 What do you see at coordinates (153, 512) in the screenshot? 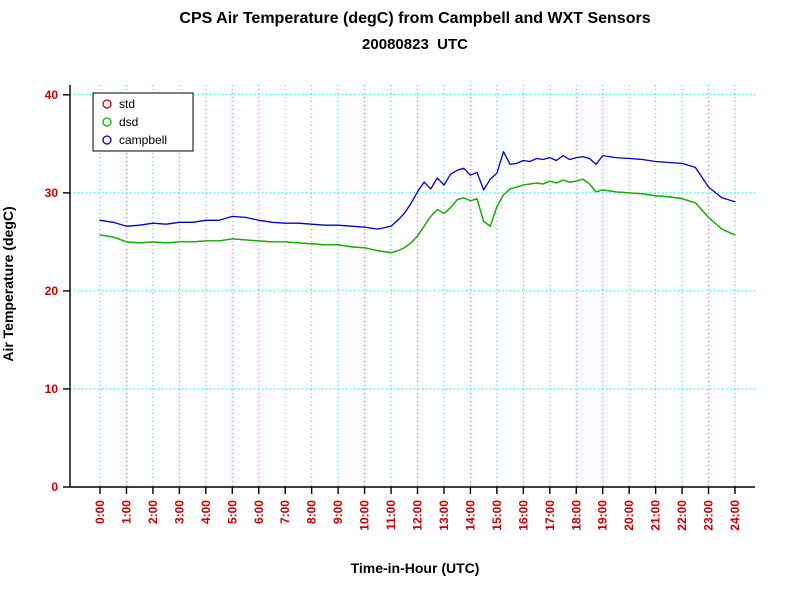
I see `x-tick-label: 2:00` at bounding box center [153, 512].